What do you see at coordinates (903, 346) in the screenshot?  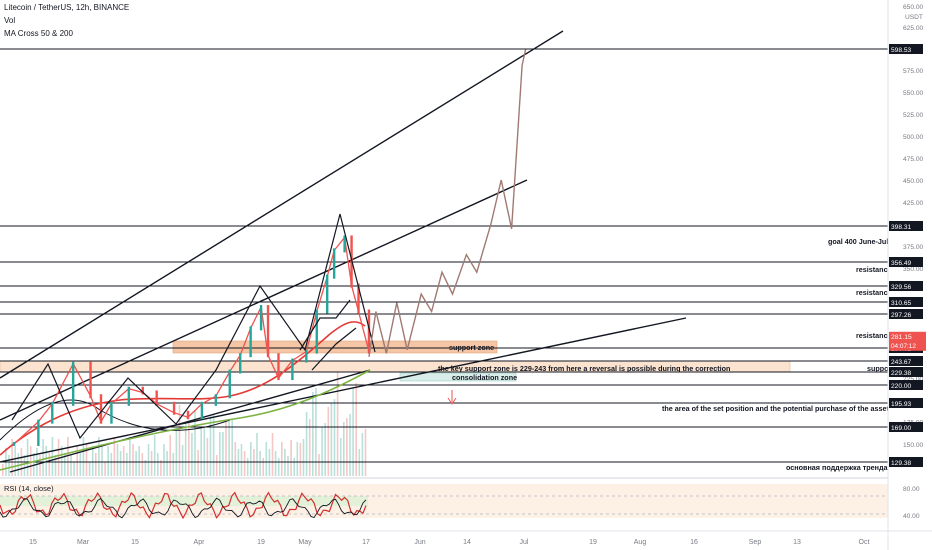 I see `bar-countdown: 04:07:12` at bounding box center [903, 346].